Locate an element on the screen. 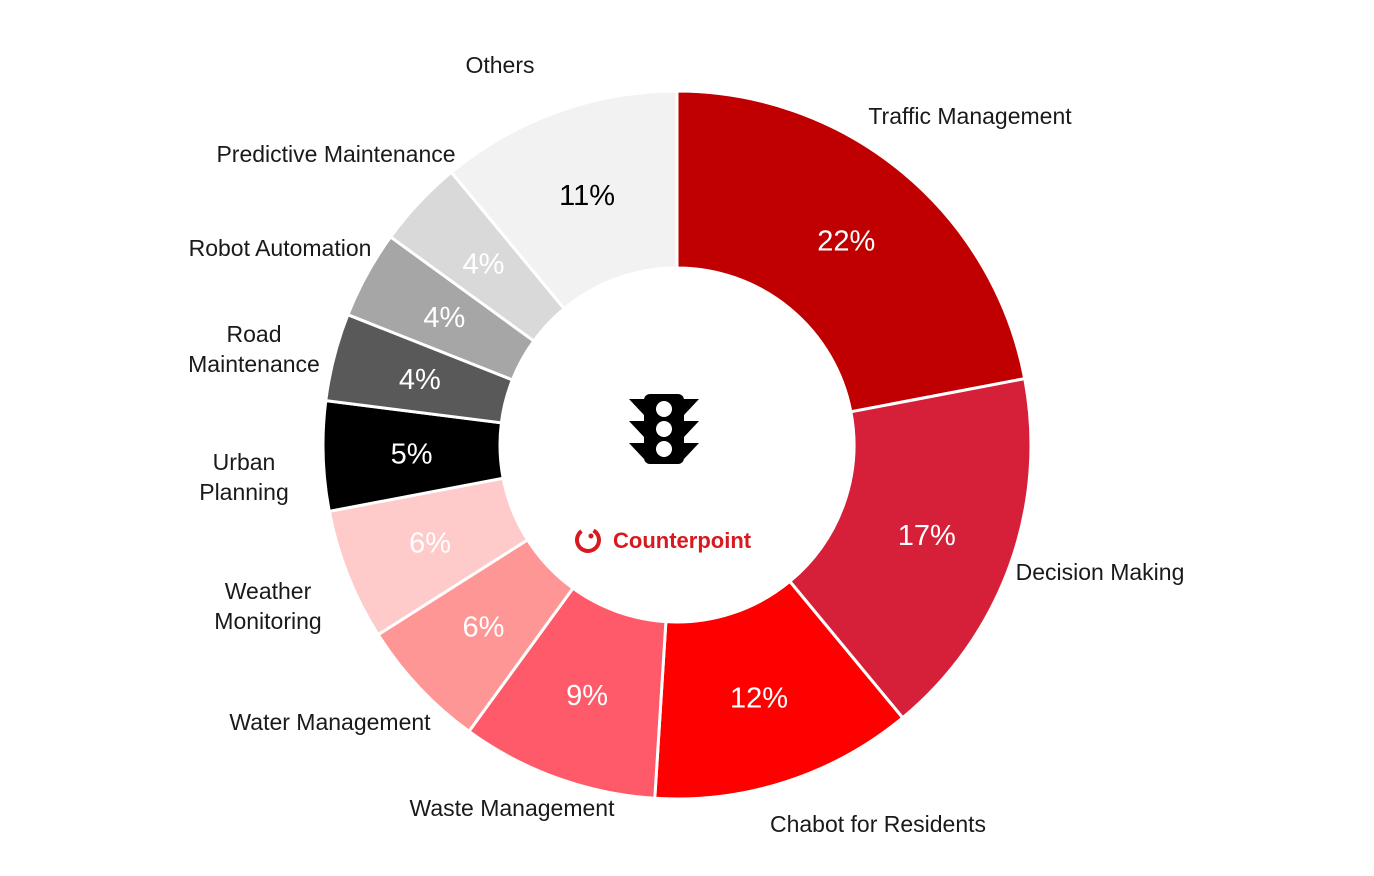 The image size is (1374, 876). pie-slice-decision-making is located at coordinates (910, 548).